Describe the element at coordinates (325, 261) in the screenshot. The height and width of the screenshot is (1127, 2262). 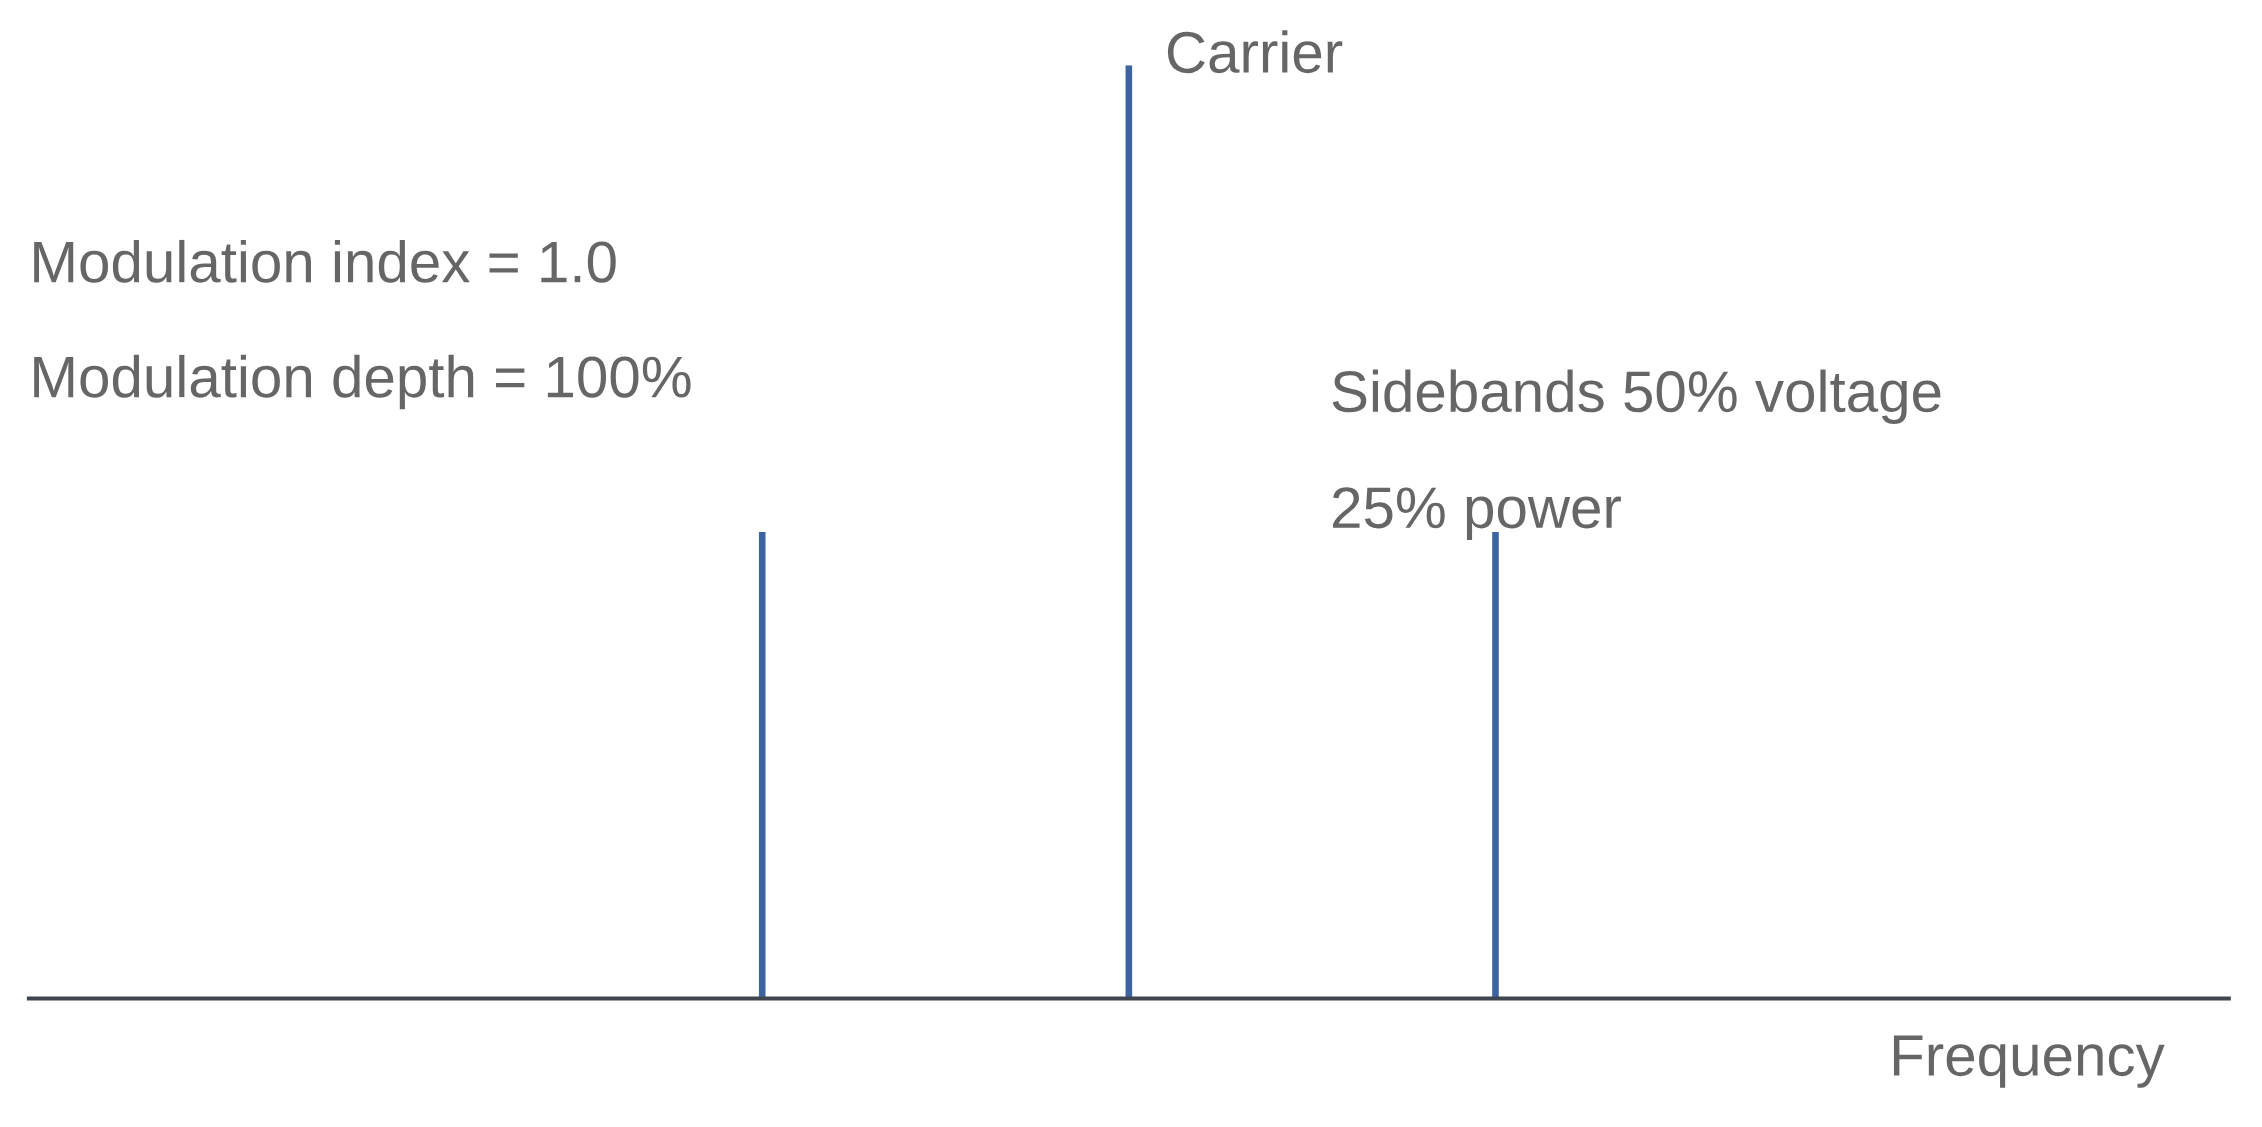
I see `annotation: Modulation index = 1.0` at that location.